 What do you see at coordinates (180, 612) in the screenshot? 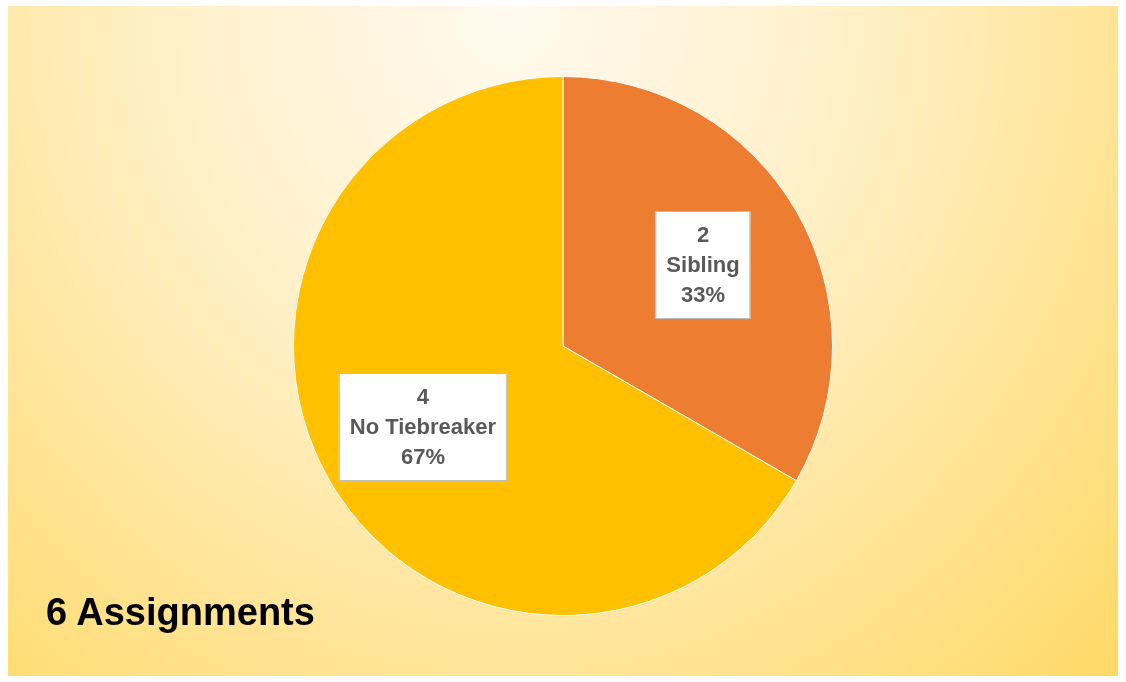
I see `text: 6 Assignments` at bounding box center [180, 612].